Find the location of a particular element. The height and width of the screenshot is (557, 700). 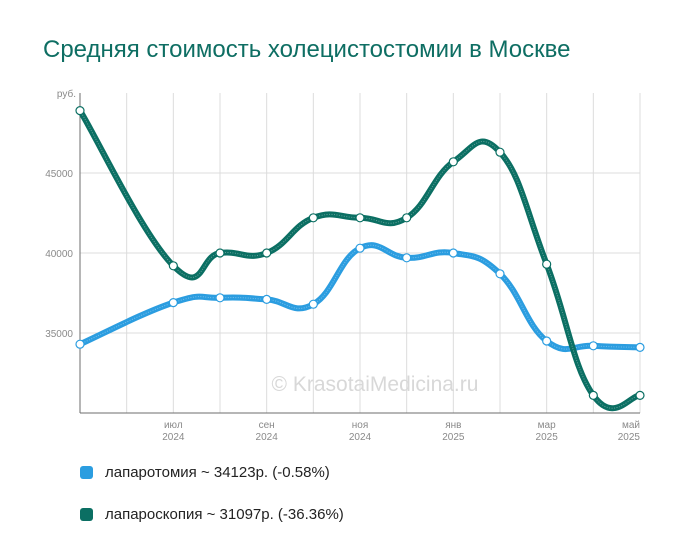

legend-label: лапароскопия ~ 31097р. (-36.36%) is located at coordinates (224, 514).